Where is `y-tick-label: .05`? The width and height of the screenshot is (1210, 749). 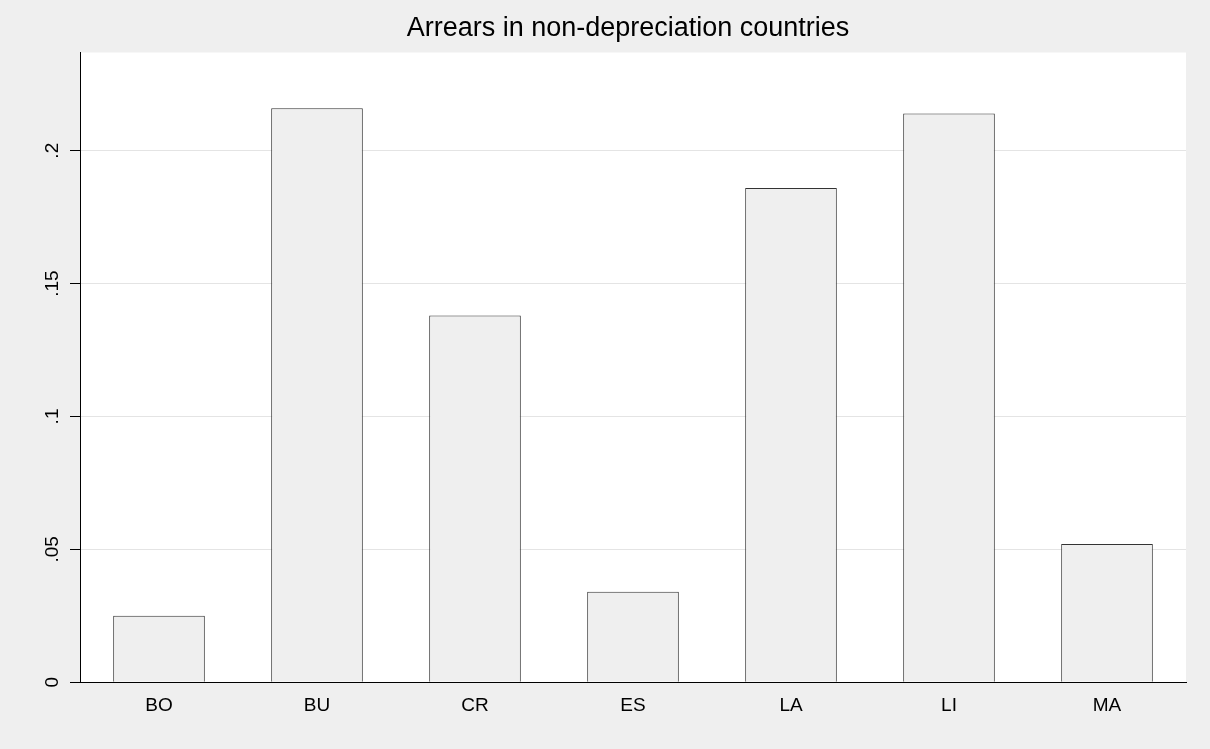
y-tick-label: .05 is located at coordinates (51, 549).